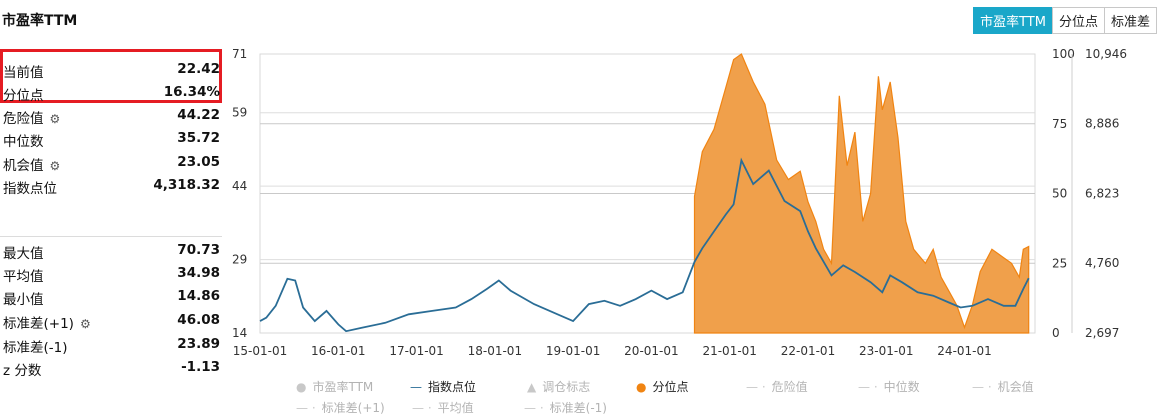 This screenshot has width=1161, height=416. Describe the element at coordinates (729, 351) in the screenshot. I see `x-tick-label: 21-01-01` at that location.